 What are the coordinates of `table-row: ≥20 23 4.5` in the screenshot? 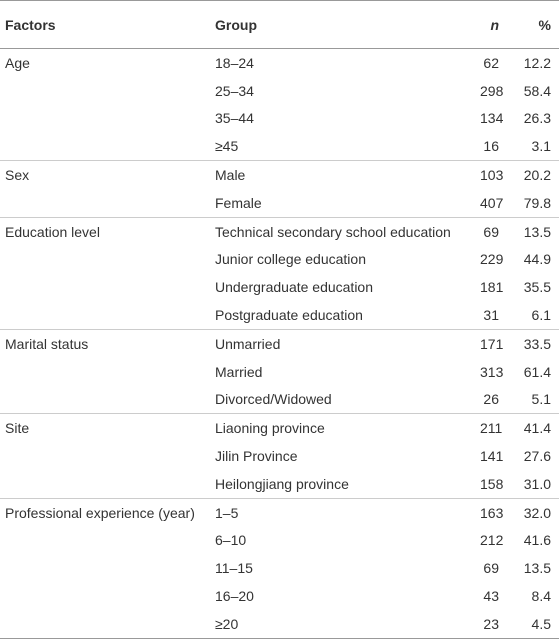 It's located at (279, 624).